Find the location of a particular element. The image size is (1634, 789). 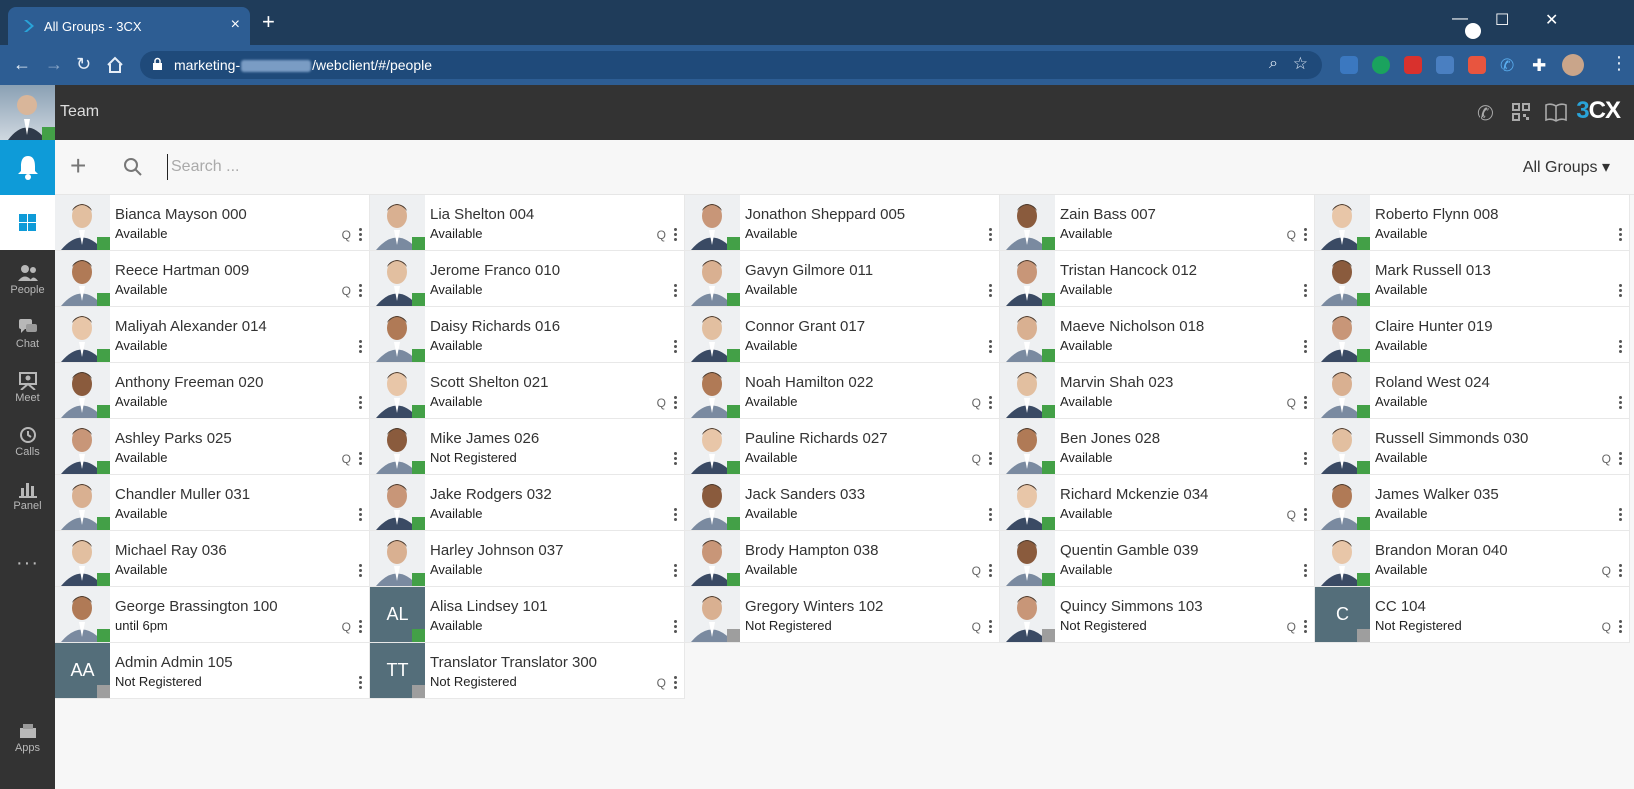

contact-card: Russell Simmonds 030 Available Q is located at coordinates (1472, 447).